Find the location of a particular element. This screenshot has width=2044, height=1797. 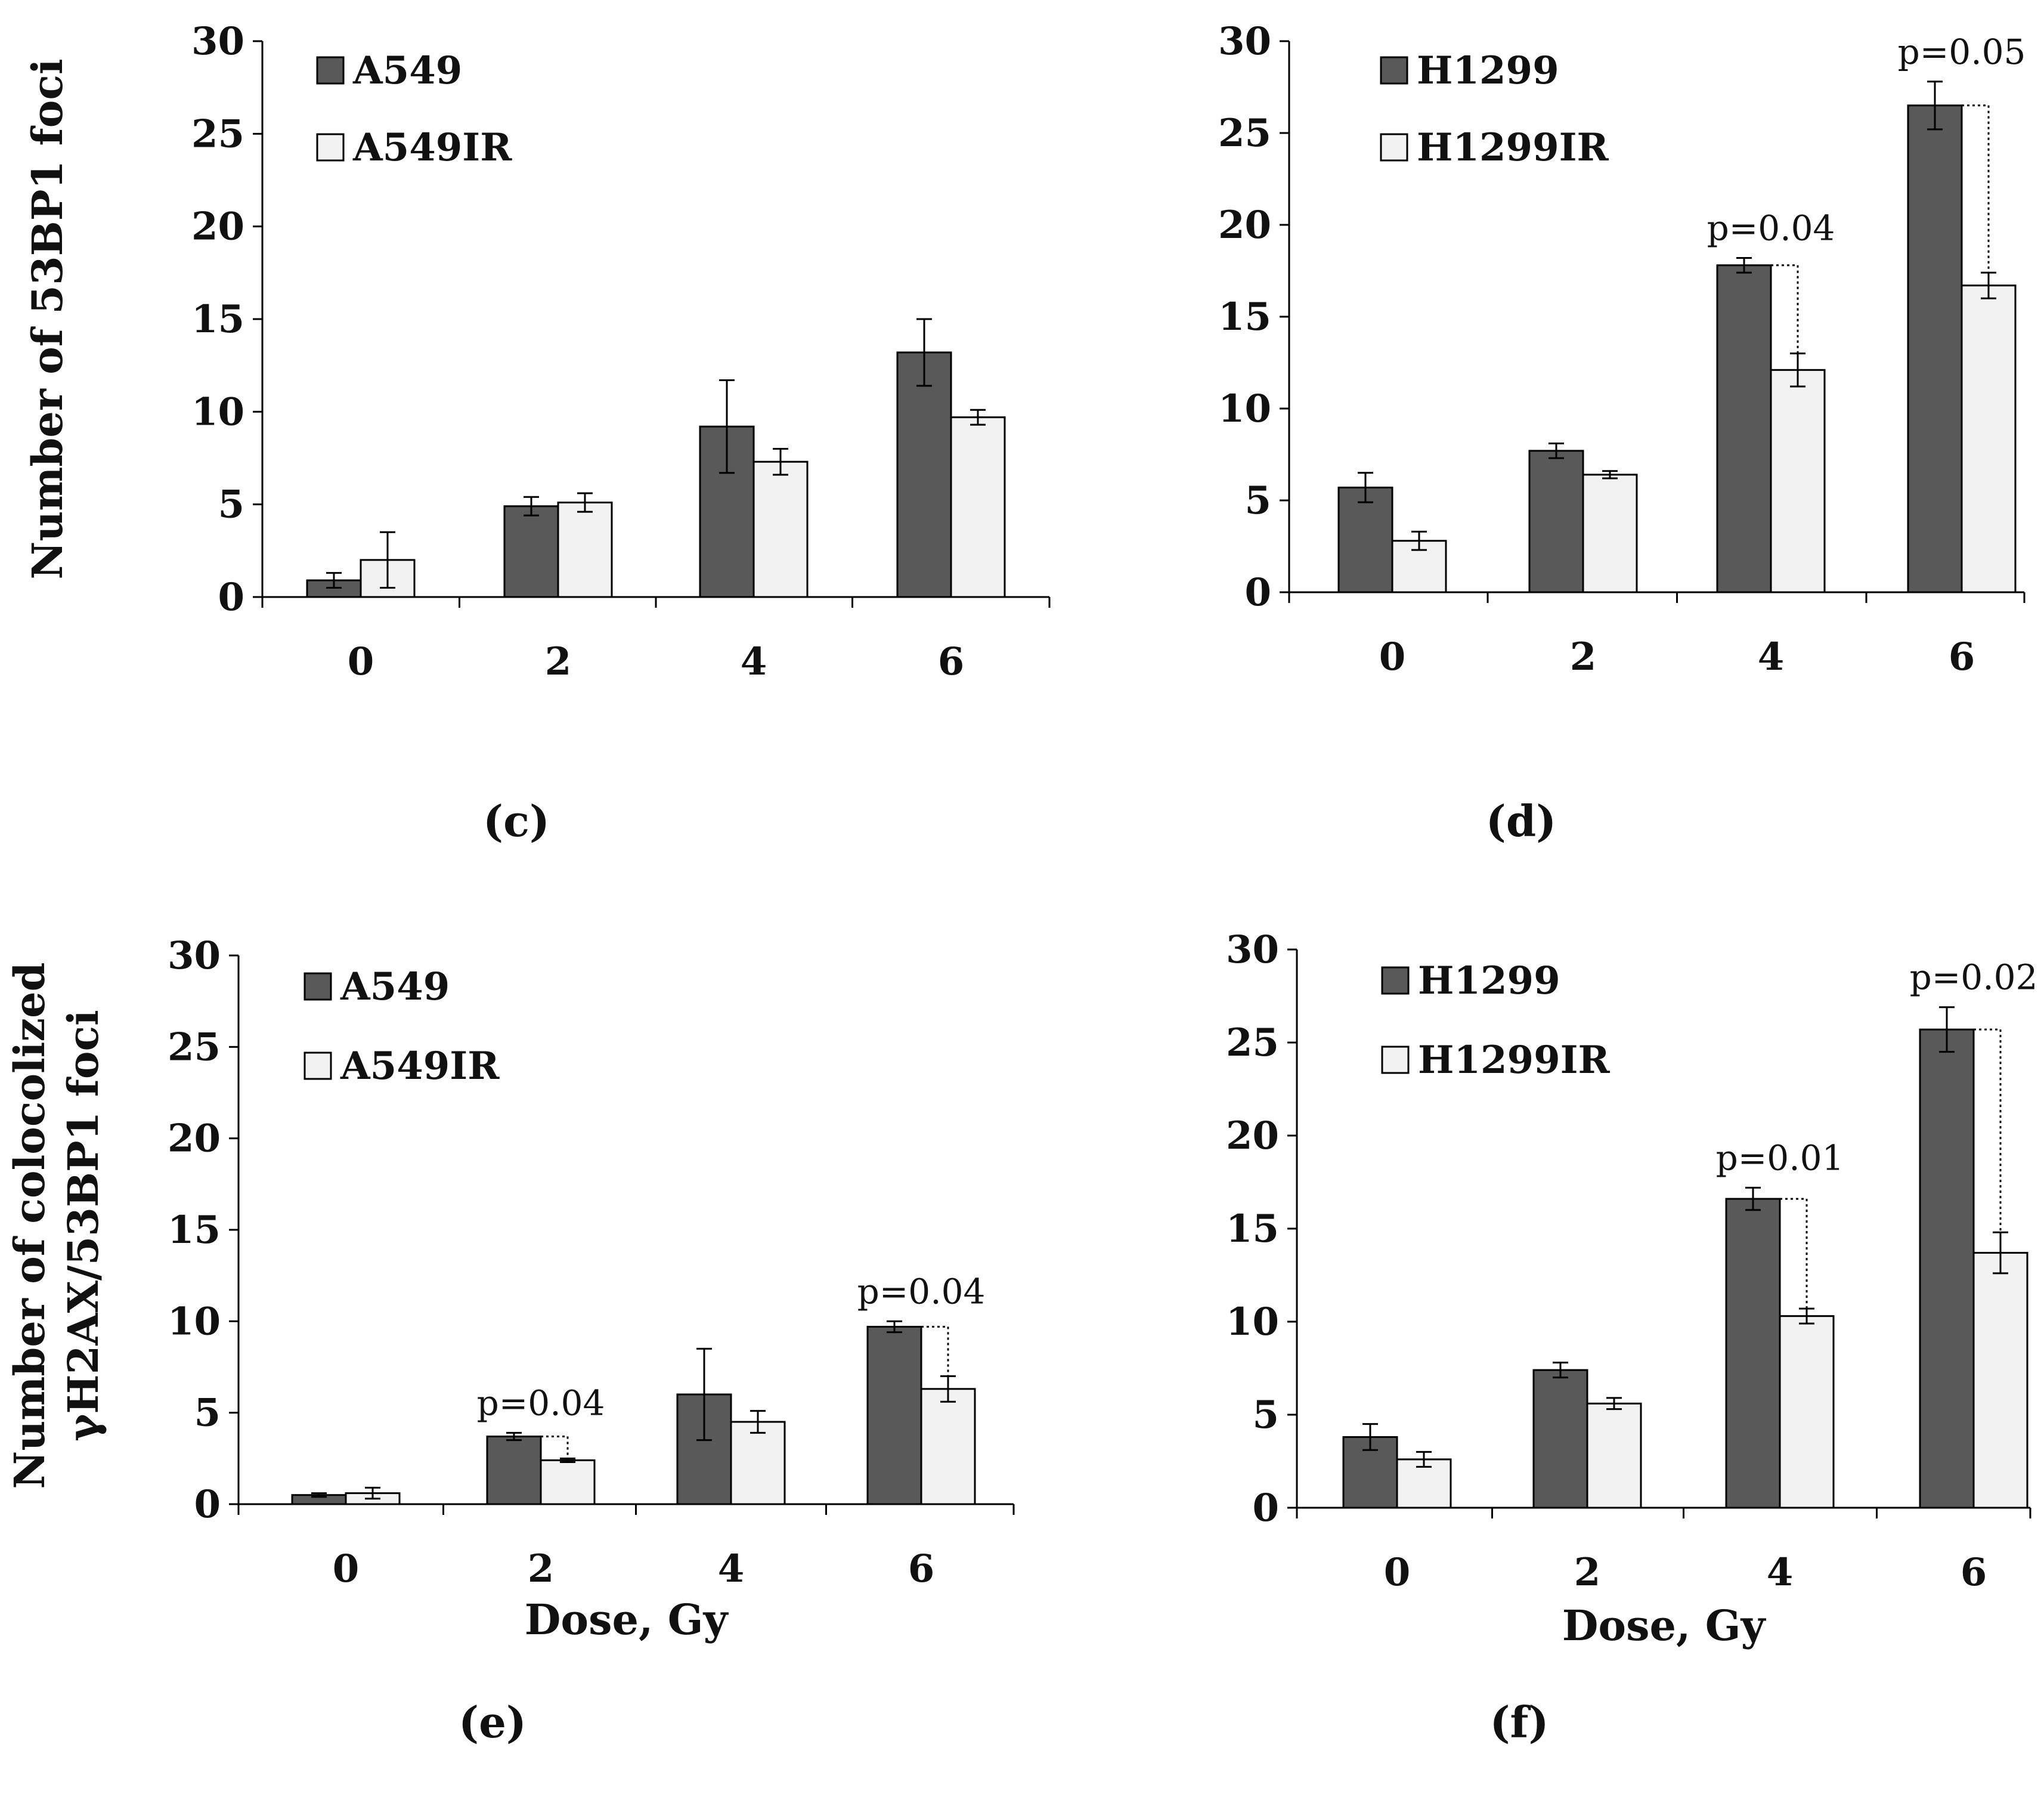

panel-label: (c) is located at coordinates (517, 821).